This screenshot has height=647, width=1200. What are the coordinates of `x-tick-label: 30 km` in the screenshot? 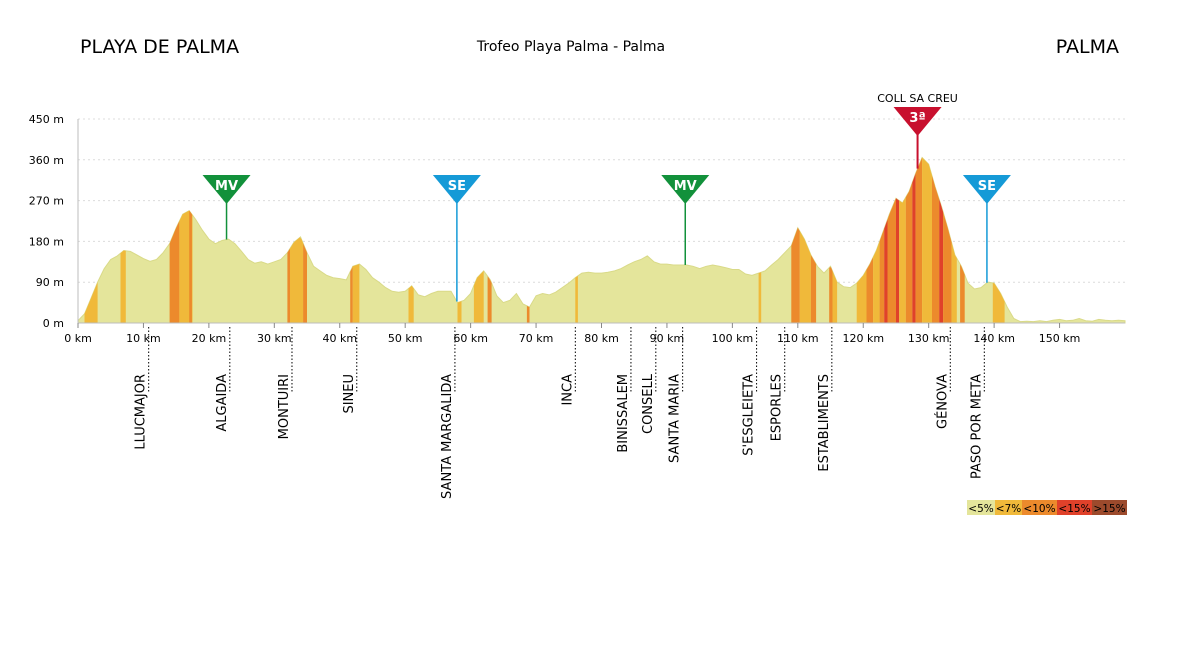 It's located at (274, 338).